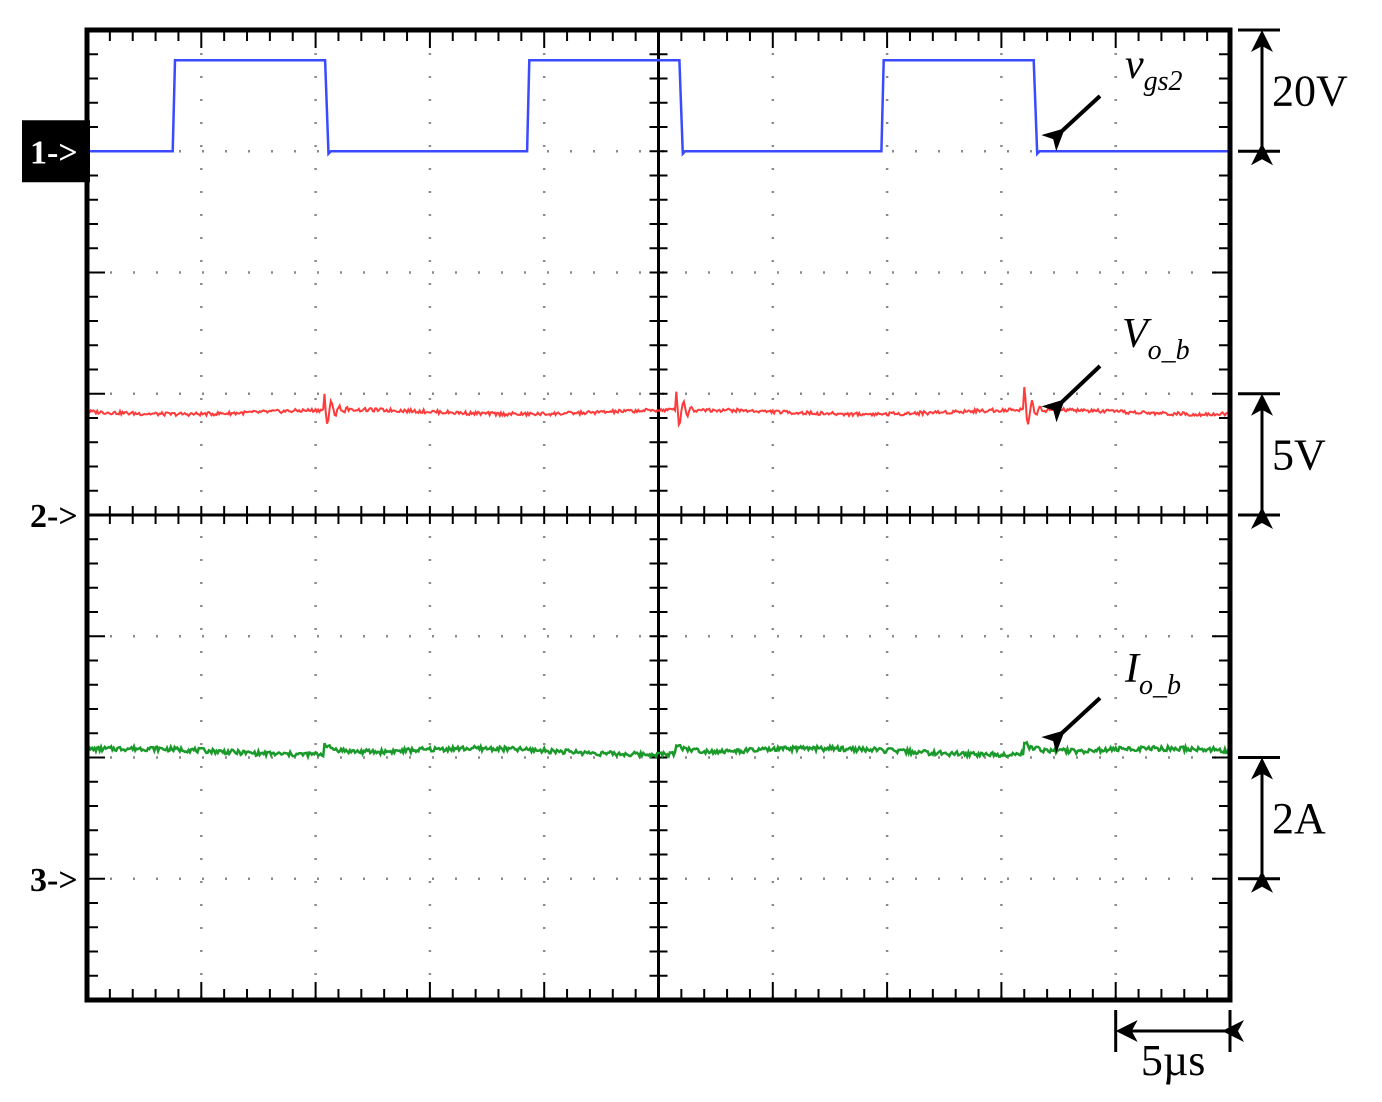 Image resolution: width=1382 pixels, height=1102 pixels. I want to click on vo-b-arrow, so click(1071, 393).